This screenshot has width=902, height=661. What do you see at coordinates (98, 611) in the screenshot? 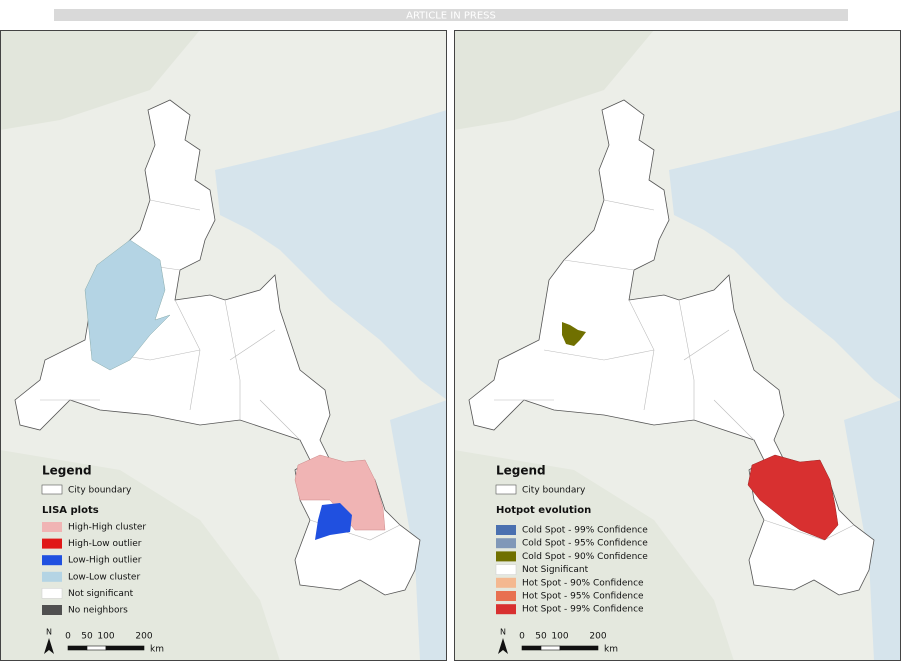
I see `legend-label: No neighbors` at bounding box center [98, 611].